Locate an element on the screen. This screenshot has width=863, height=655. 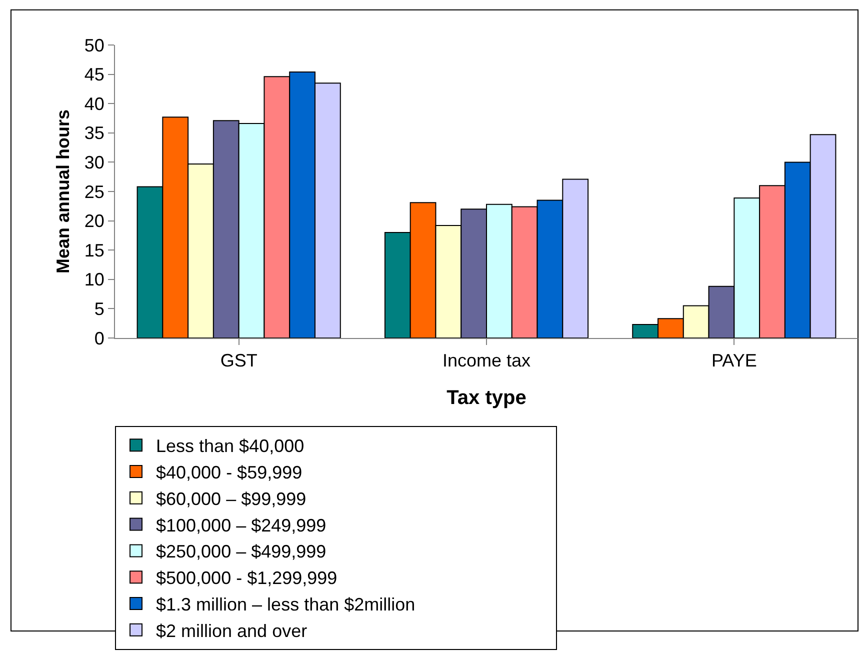
y-tick-label: 5 is located at coordinates (99, 309).